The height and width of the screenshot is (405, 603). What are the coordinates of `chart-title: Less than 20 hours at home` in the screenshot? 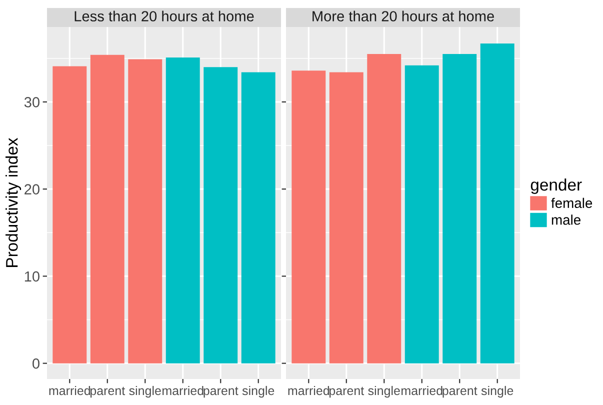 It's located at (164, 16).